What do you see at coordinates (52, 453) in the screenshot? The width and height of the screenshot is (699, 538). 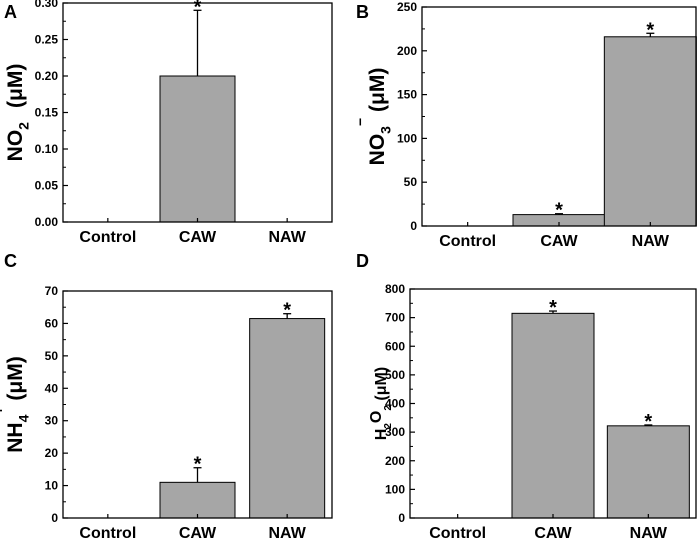 I see `y-tick-label: 20` at bounding box center [52, 453].